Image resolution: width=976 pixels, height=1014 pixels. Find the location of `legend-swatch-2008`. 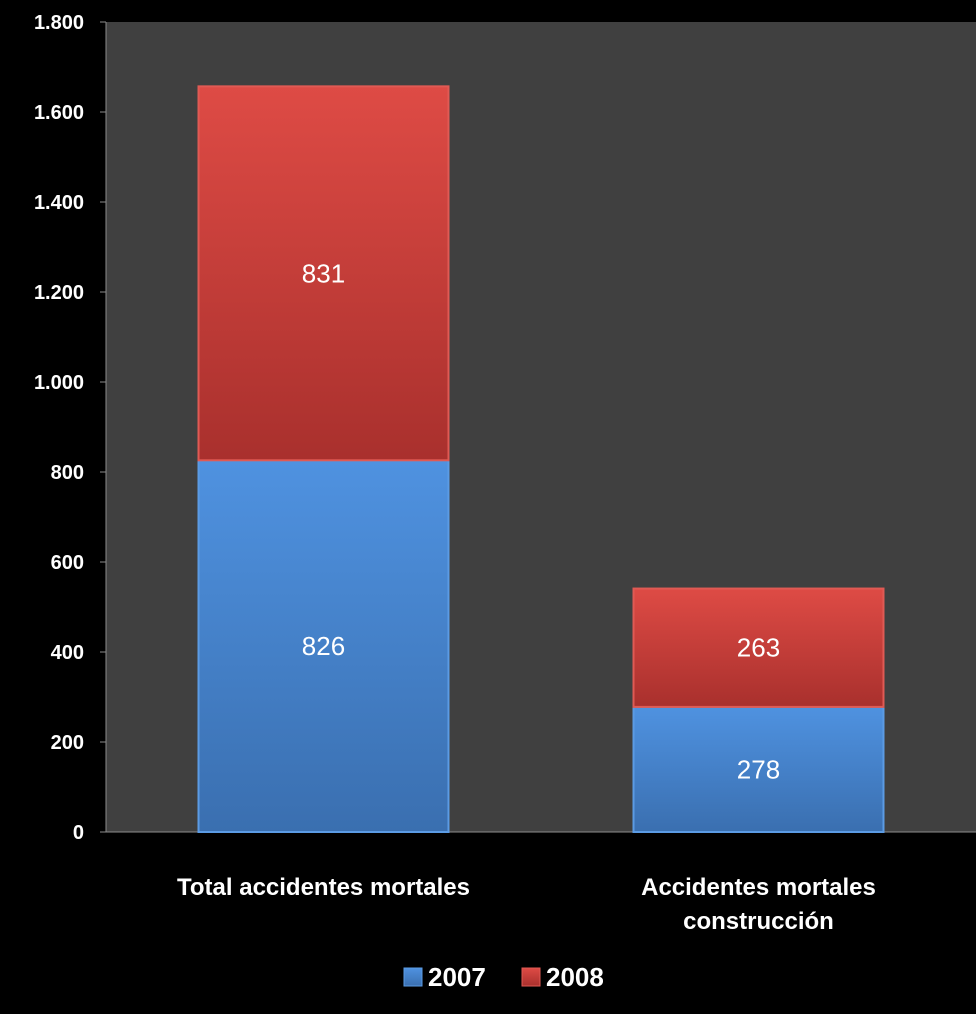

legend-swatch-2008 is located at coordinates (531, 977).